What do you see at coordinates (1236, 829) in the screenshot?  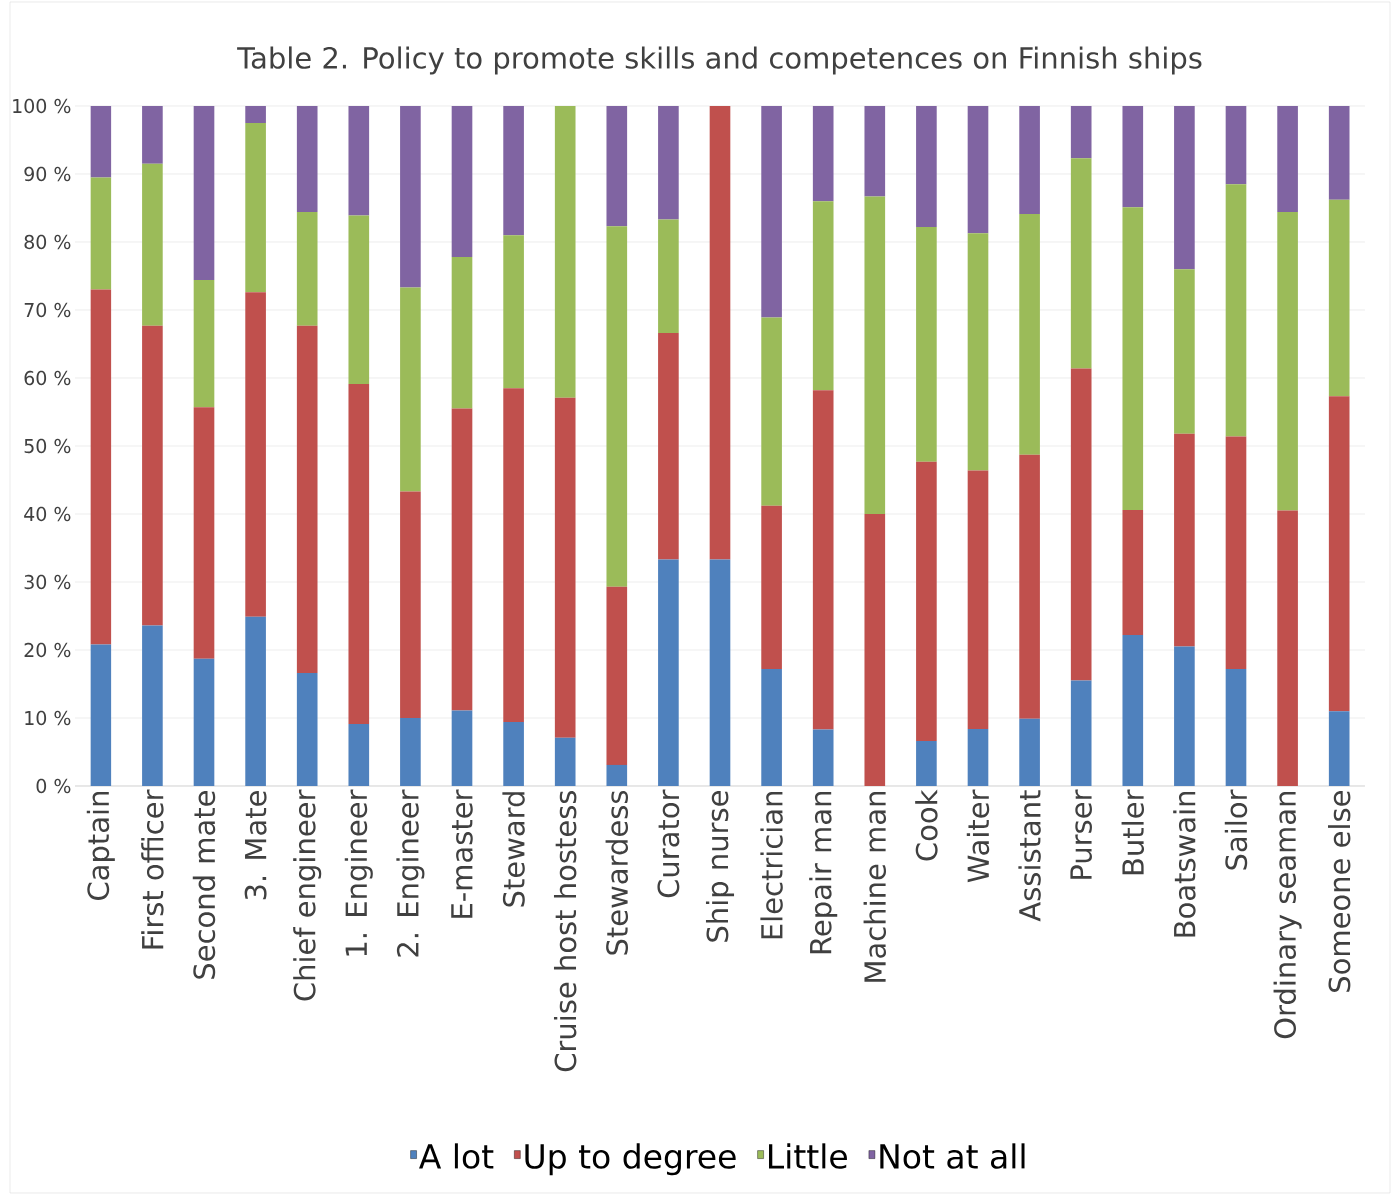 I see `x-tick-label: Sailor` at bounding box center [1236, 829].